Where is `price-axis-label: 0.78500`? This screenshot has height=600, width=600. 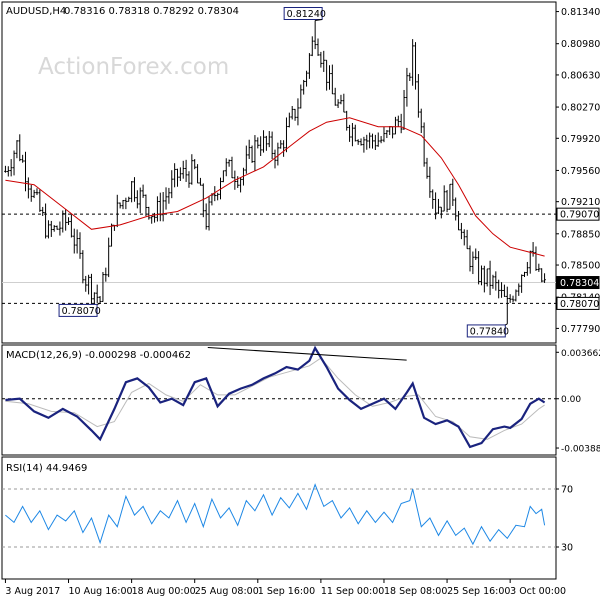
price-axis-label: 0.78500 is located at coordinates (580, 266).